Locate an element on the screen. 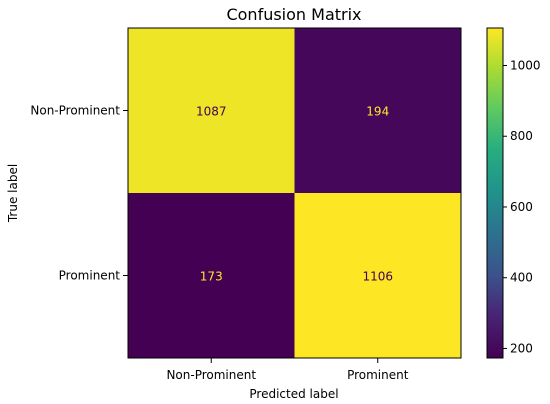 The height and width of the screenshot is (404, 550). chart-title: Confusion Matrix is located at coordinates (293, 14).